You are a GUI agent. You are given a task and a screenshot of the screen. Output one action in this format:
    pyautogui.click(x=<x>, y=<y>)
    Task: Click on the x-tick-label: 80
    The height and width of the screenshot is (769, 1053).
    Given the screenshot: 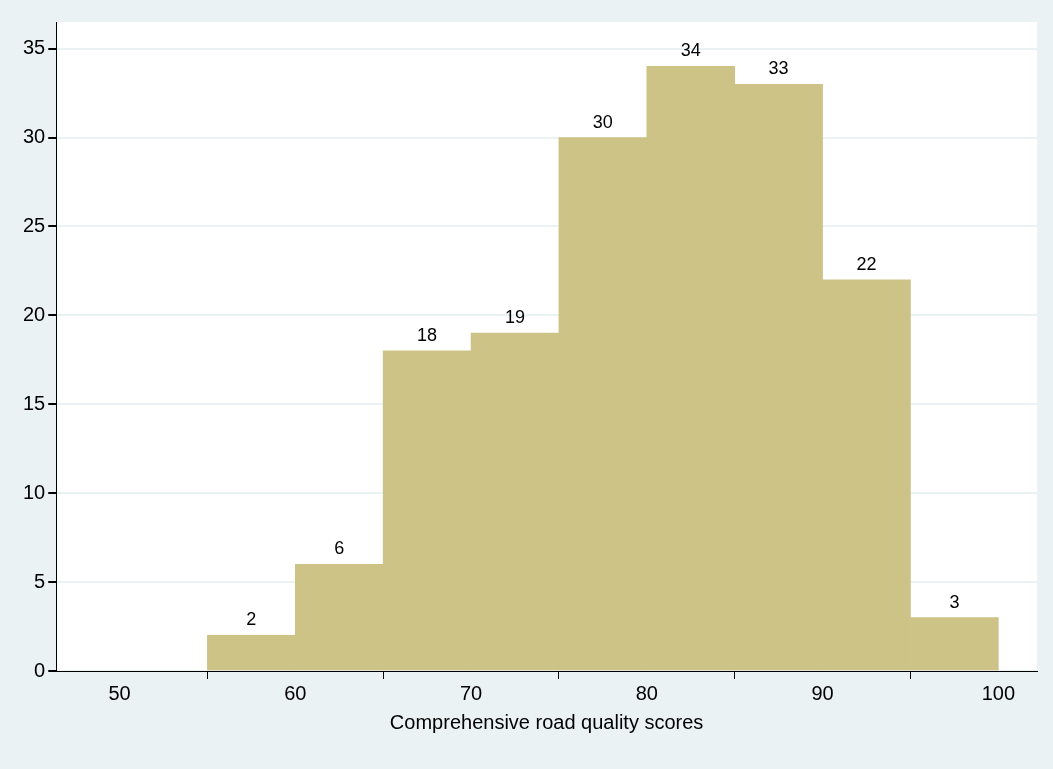 What is the action you would take?
    pyautogui.click(x=646, y=692)
    